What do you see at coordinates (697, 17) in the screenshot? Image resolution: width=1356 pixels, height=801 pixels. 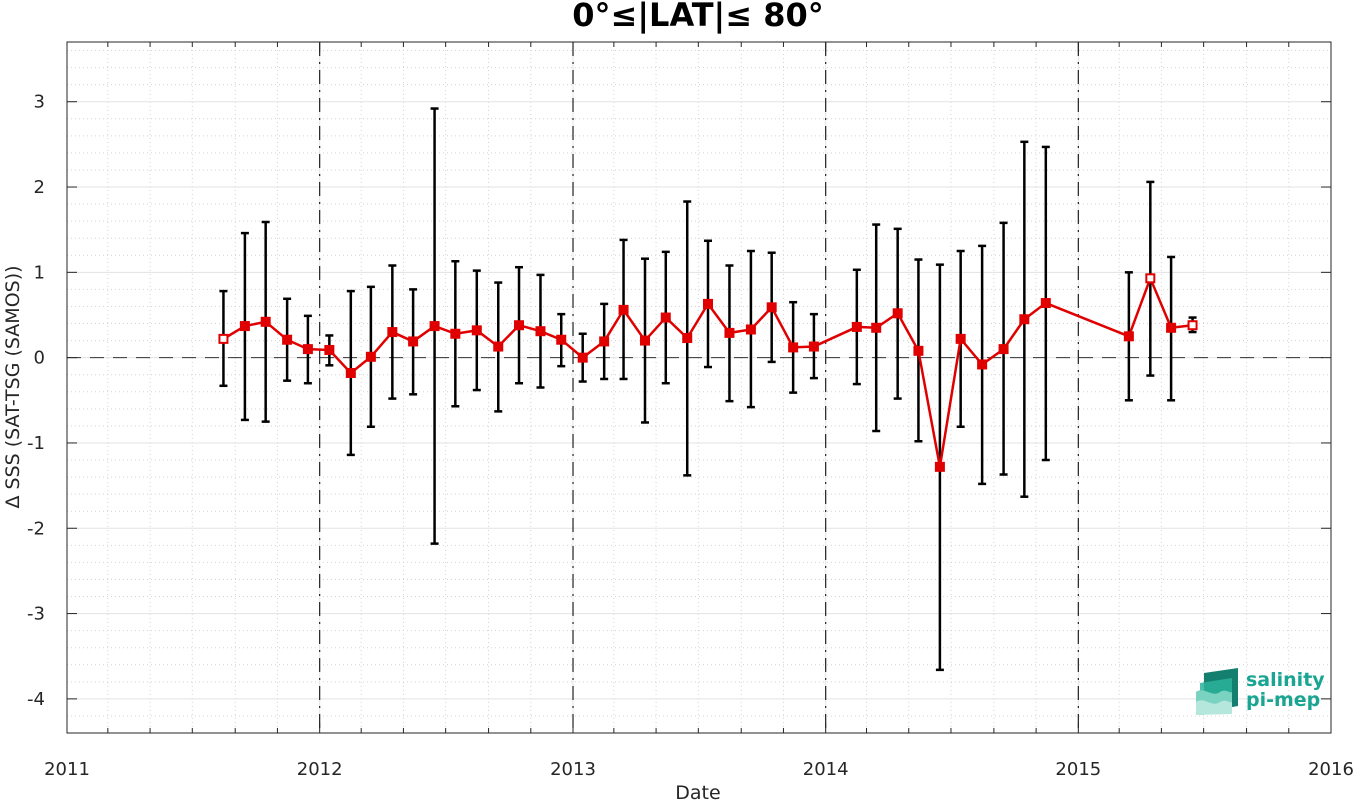 I see `chart-title: 0°≤|LAT|≤ 80°` at bounding box center [697, 17].